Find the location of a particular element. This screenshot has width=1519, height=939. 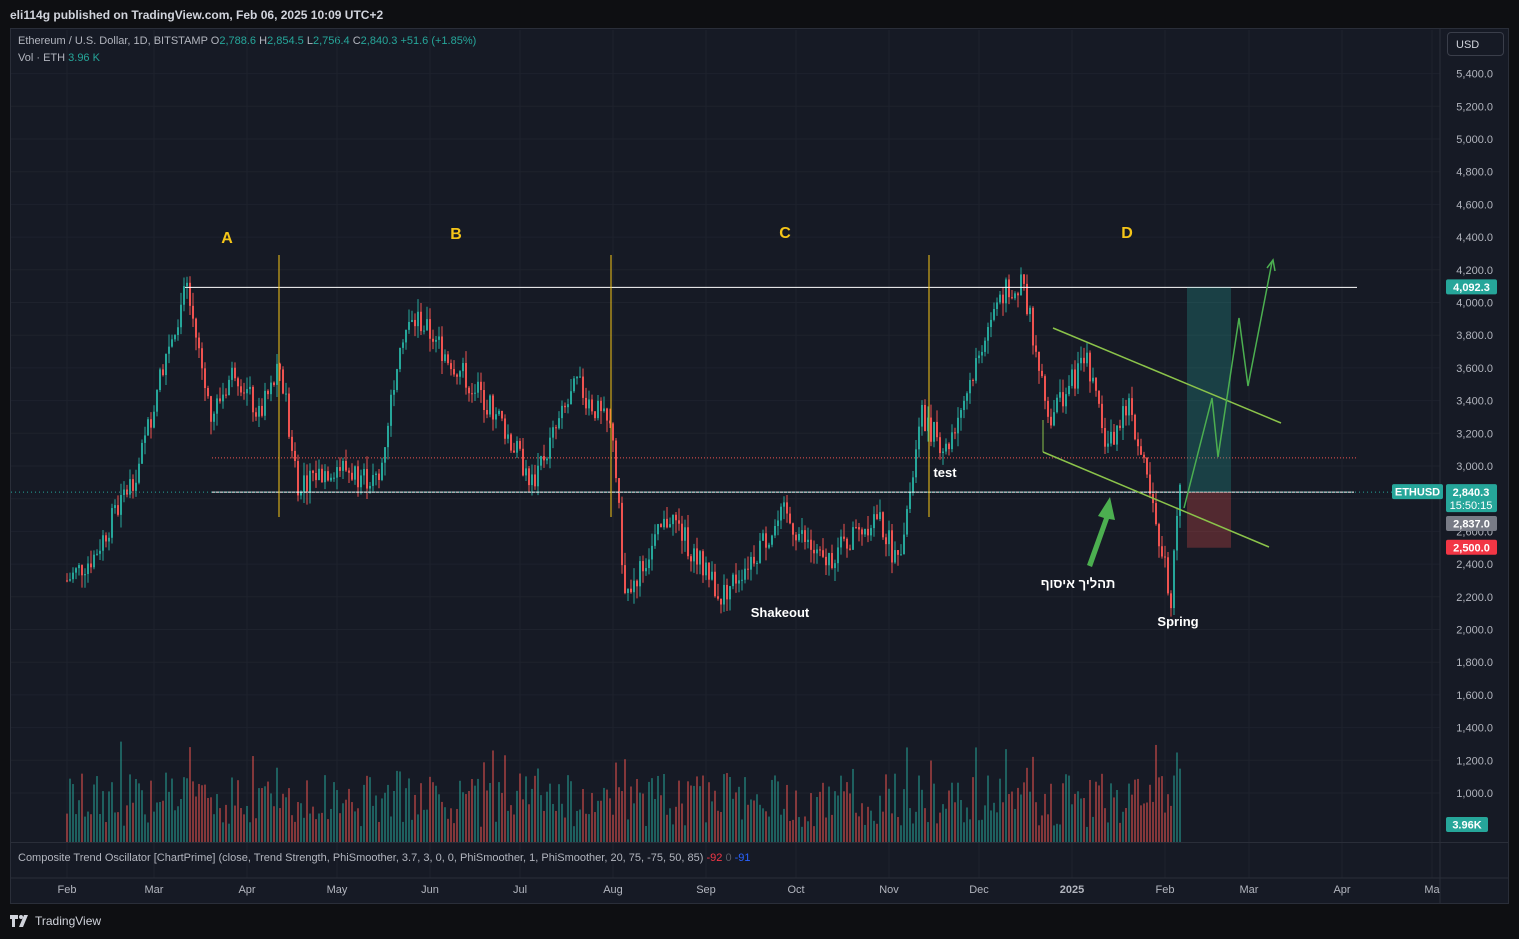

close-value: 2,840.3 is located at coordinates (379, 41).